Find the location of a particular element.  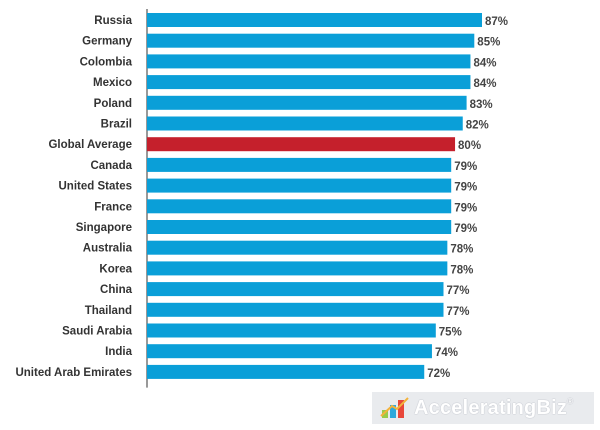

bar-brazil is located at coordinates (305, 123).